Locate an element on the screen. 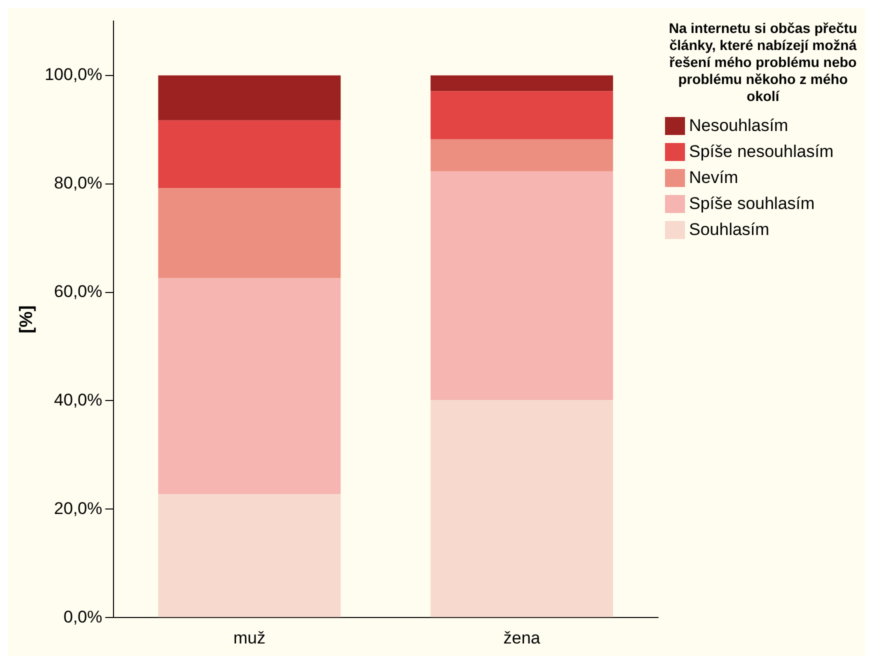 This screenshot has height=664, width=873. legend-title: Na internetu si občas přečtu články, které nabízejí možná řešení mého problému nebo problému někoho z mého okolí is located at coordinates (763, 62).